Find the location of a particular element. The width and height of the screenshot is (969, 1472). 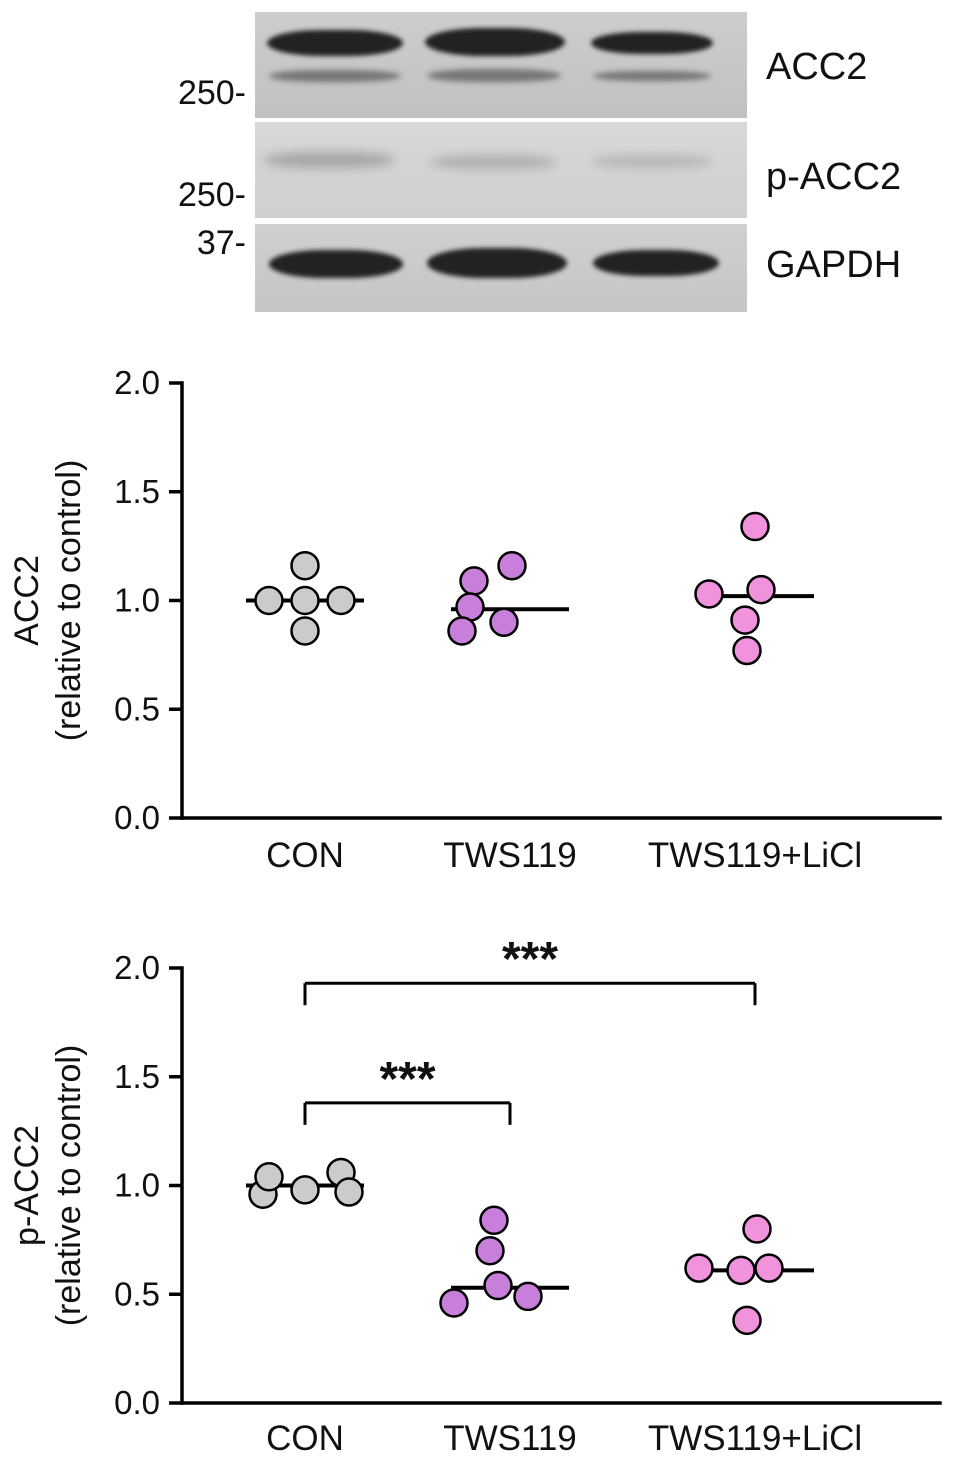

mw-marker-250-pacc2: 250- is located at coordinates (211, 195).